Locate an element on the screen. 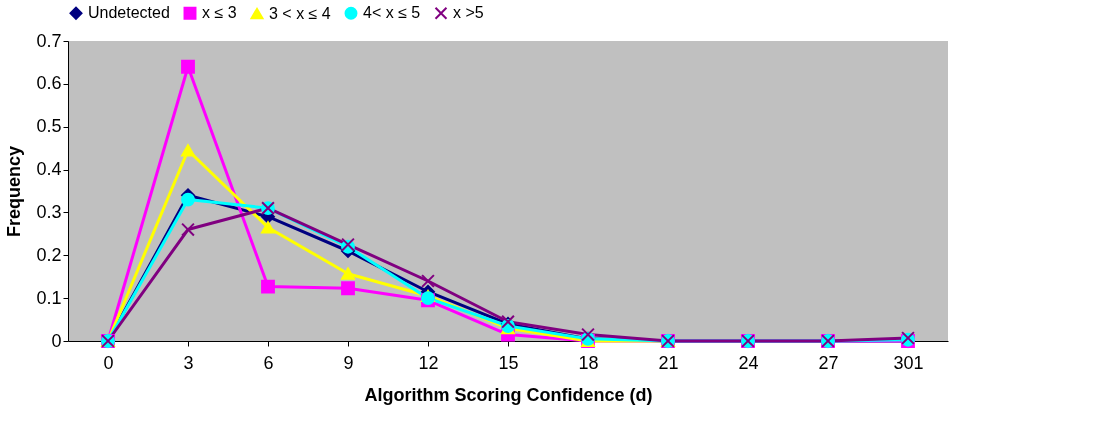  y-tick-label: 0.4 is located at coordinates (49, 169).